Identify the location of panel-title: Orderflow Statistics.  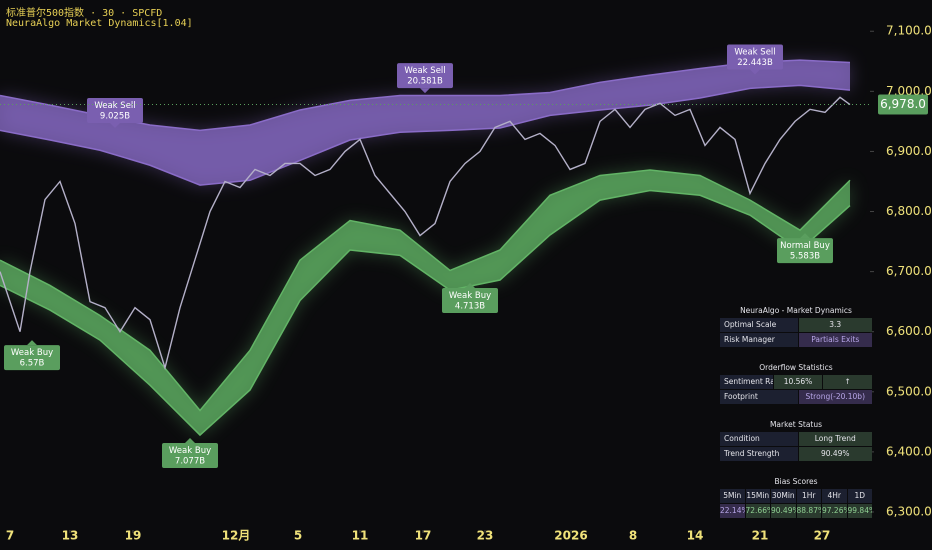
(796, 367).